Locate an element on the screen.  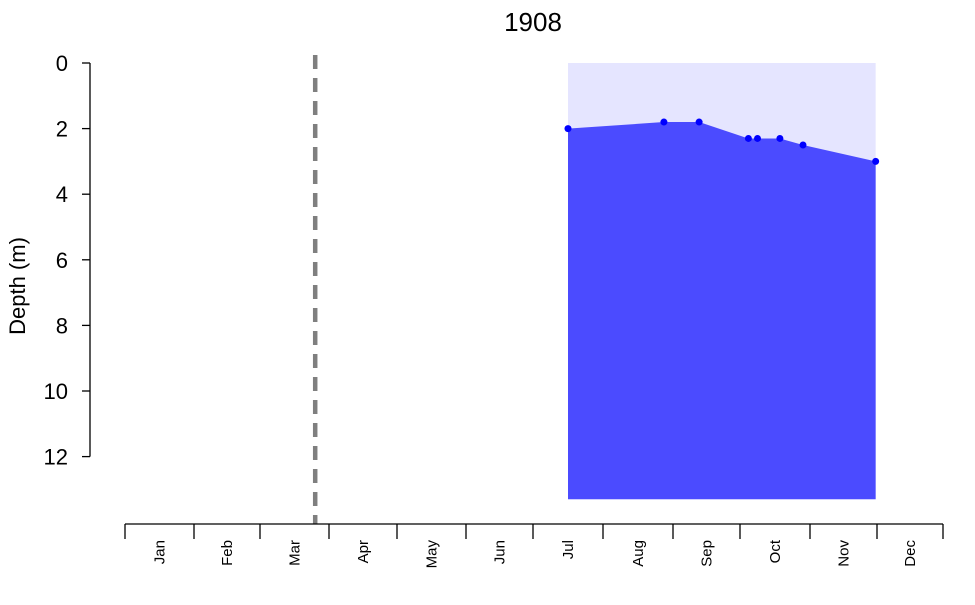
x-tick-label-mar: Mar is located at coordinates (295, 553).